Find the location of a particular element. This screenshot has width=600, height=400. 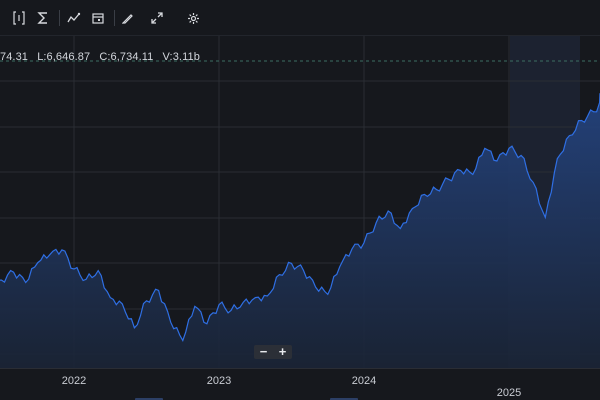

gear-icon is located at coordinates (193, 18).